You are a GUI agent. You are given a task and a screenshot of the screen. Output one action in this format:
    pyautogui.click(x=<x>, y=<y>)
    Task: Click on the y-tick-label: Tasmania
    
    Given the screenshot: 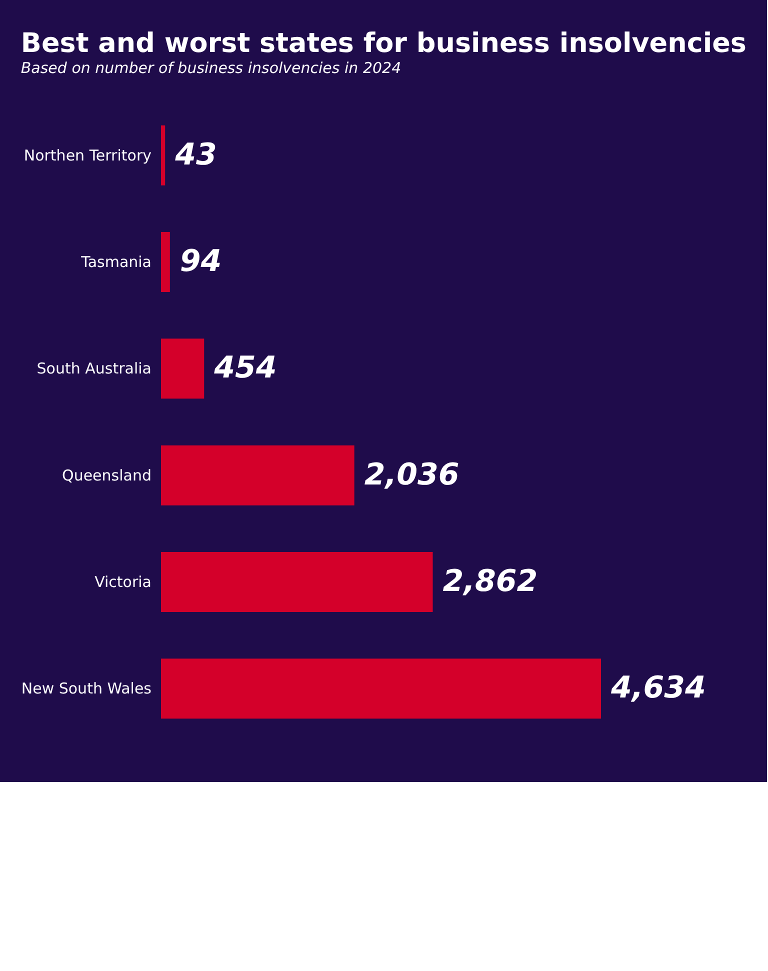 What is the action you would take?
    pyautogui.click(x=116, y=262)
    